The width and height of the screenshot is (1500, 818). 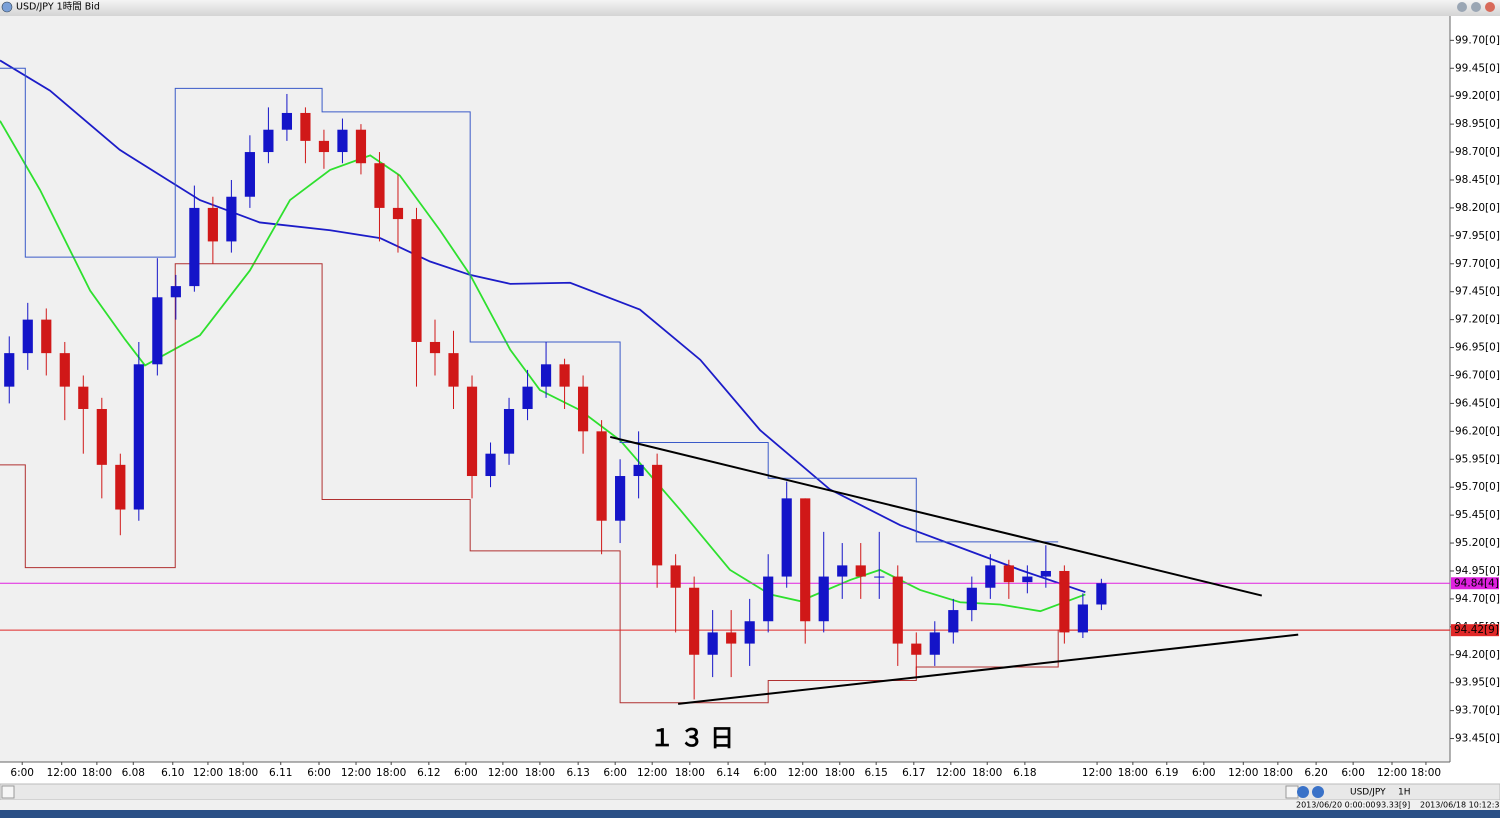 What do you see at coordinates (280, 773) in the screenshot?
I see `x-tick-label: 6.11` at bounding box center [280, 773].